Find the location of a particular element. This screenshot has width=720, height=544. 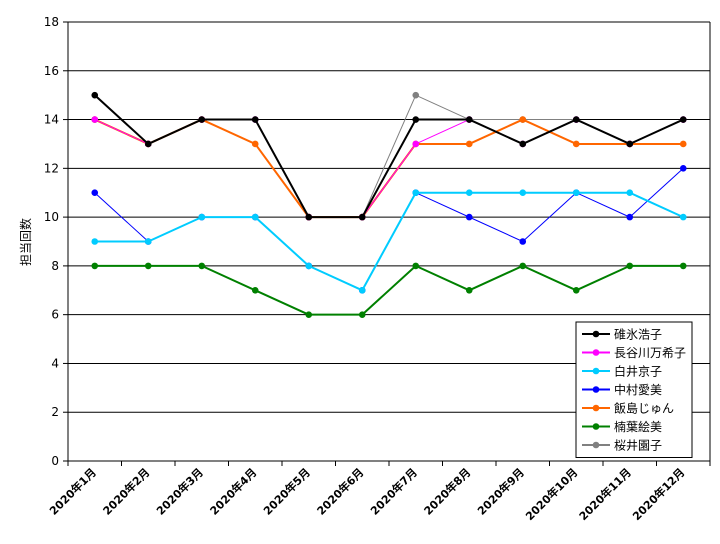

legend-label: 飯島じゅん is located at coordinates (644, 408).